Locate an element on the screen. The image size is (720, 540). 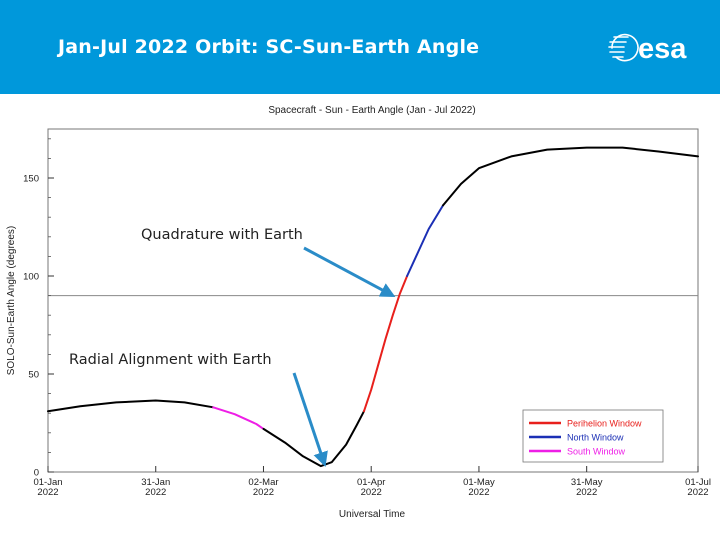
y-tick-label: 50 is located at coordinates (33, 375).